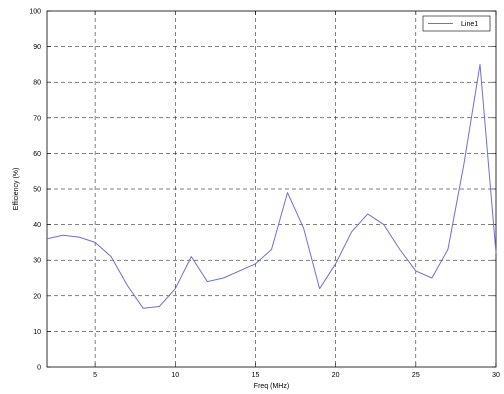 Image resolution: width=504 pixels, height=394 pixels. What do you see at coordinates (37, 83) in the screenshot?
I see `y-tick-label: 80` at bounding box center [37, 83].